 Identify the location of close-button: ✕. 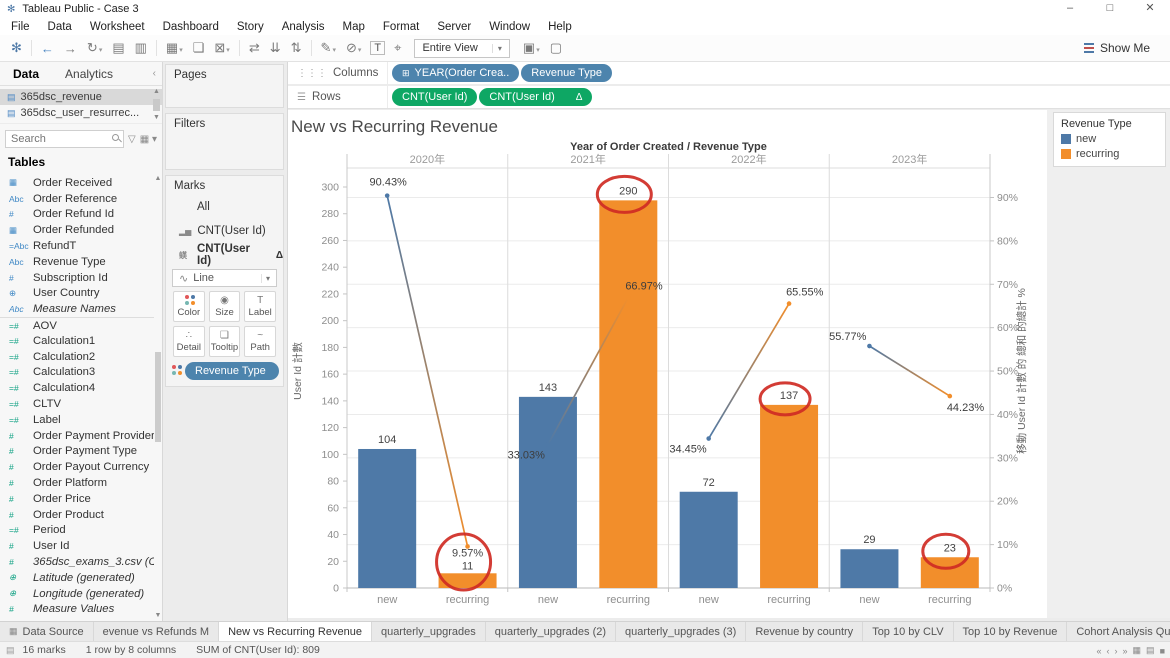
(1150, 8).